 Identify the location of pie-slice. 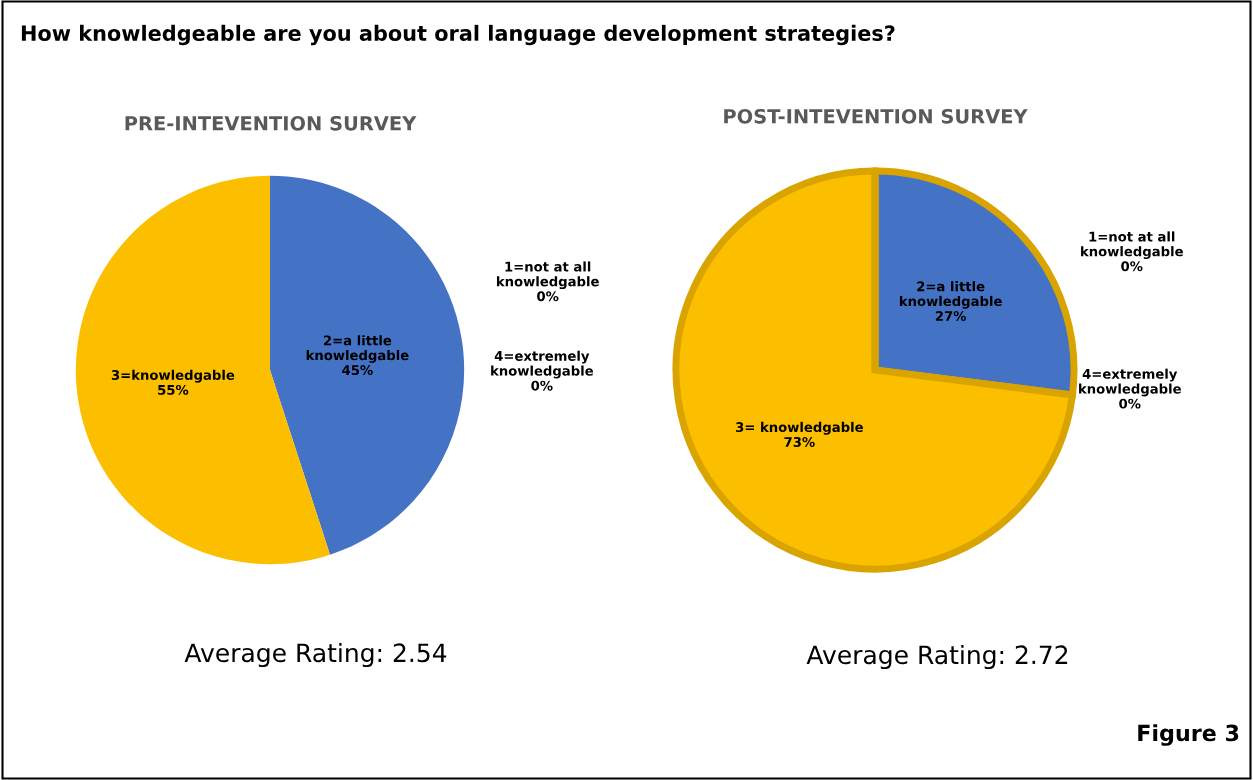
(367, 365).